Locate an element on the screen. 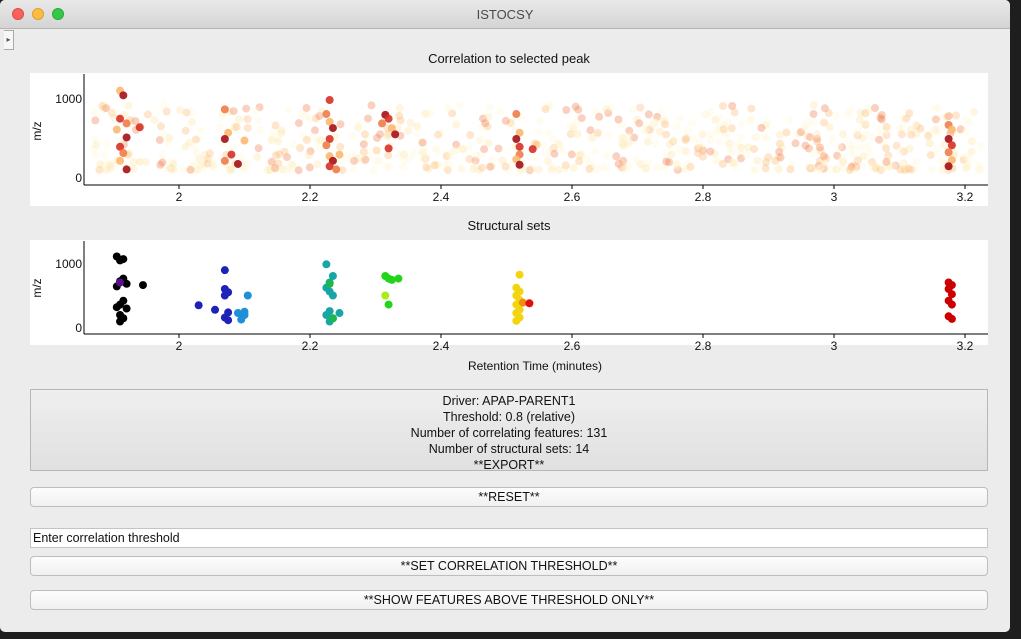 The height and width of the screenshot is (639, 1021). correlation-threshold-input: Enter correlation threshold is located at coordinates (509, 538).